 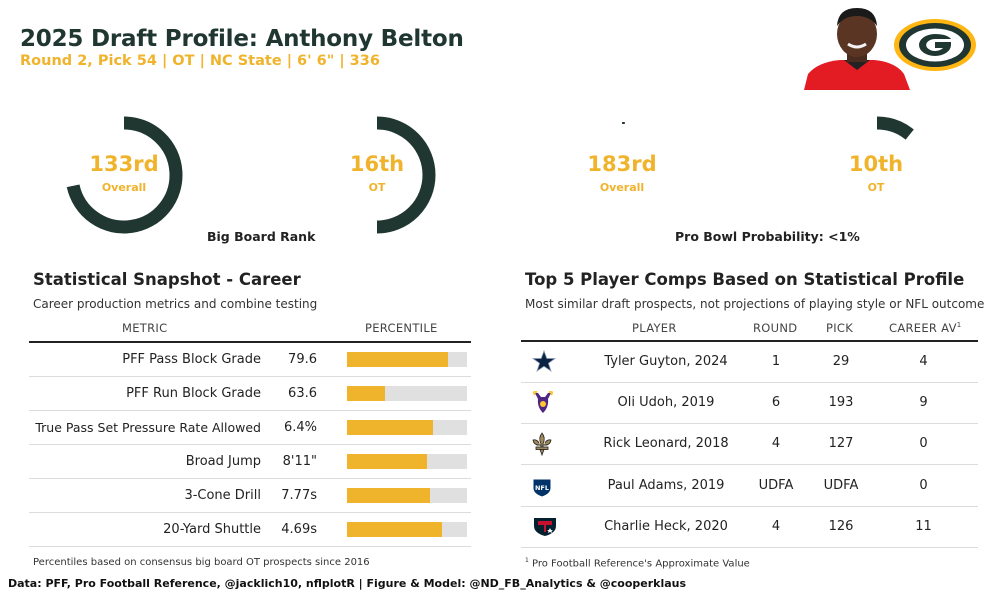 I want to click on comp-round: 6, so click(x=776, y=402).